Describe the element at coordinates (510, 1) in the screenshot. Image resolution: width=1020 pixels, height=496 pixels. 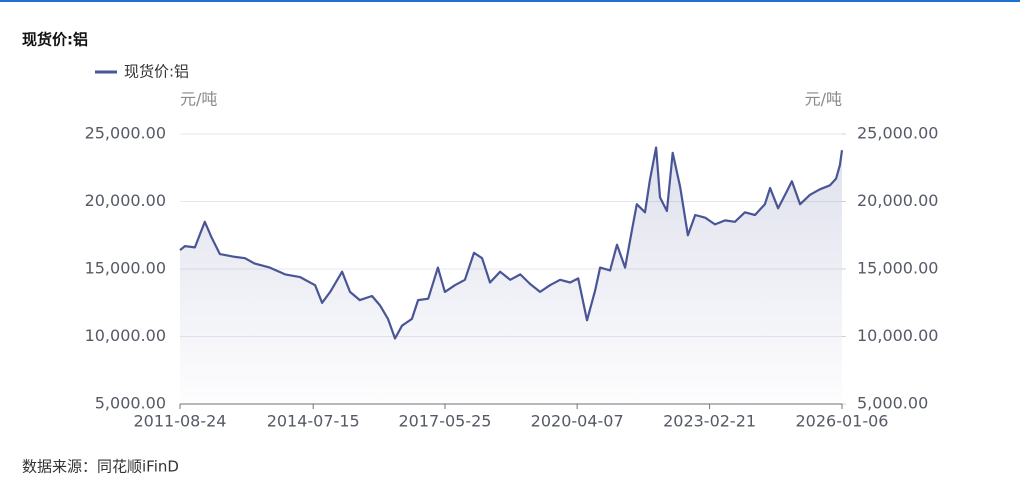
I see `top-border` at that location.